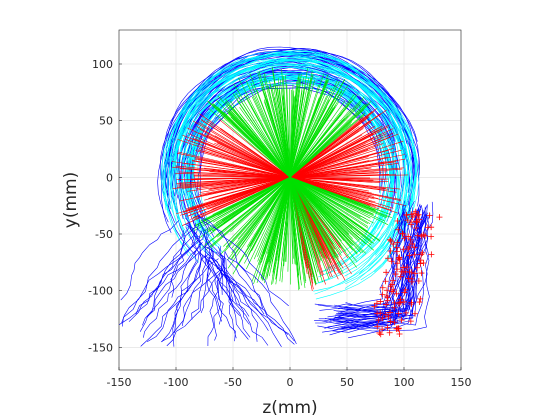 This screenshot has height=420, width=560. I want to click on ring-track, so click(290, 164).